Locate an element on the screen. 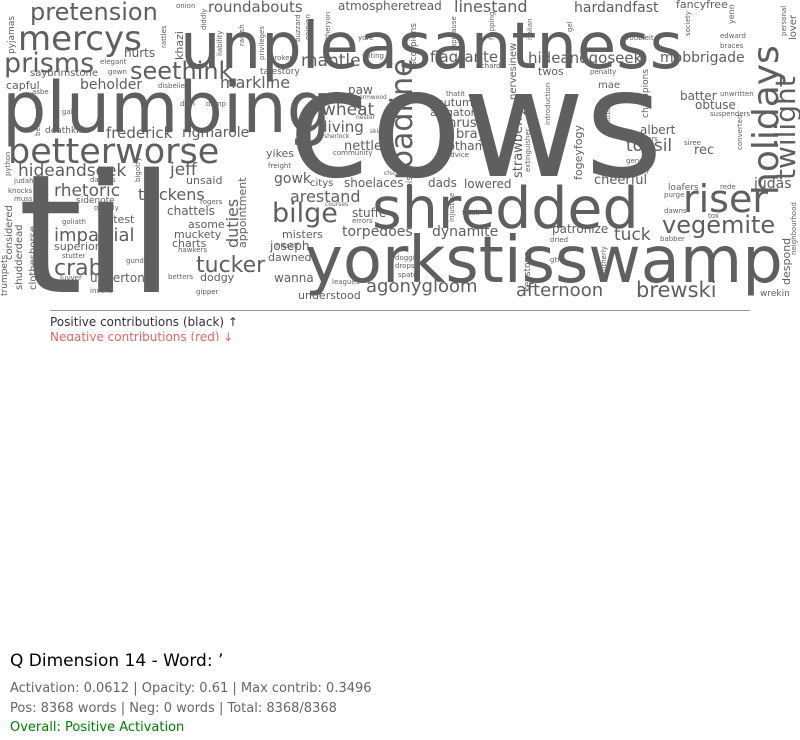  cloud-word: stutter is located at coordinates (74, 256).